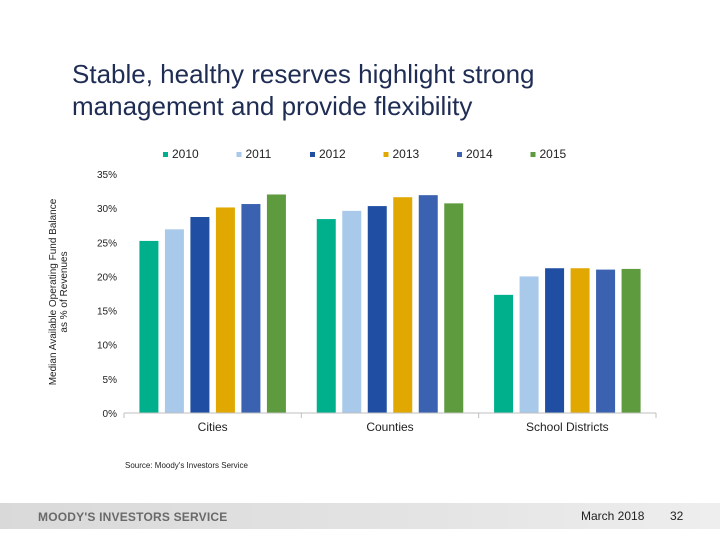 The width and height of the screenshot is (720, 540). I want to click on legend-label: 2014, so click(479, 154).